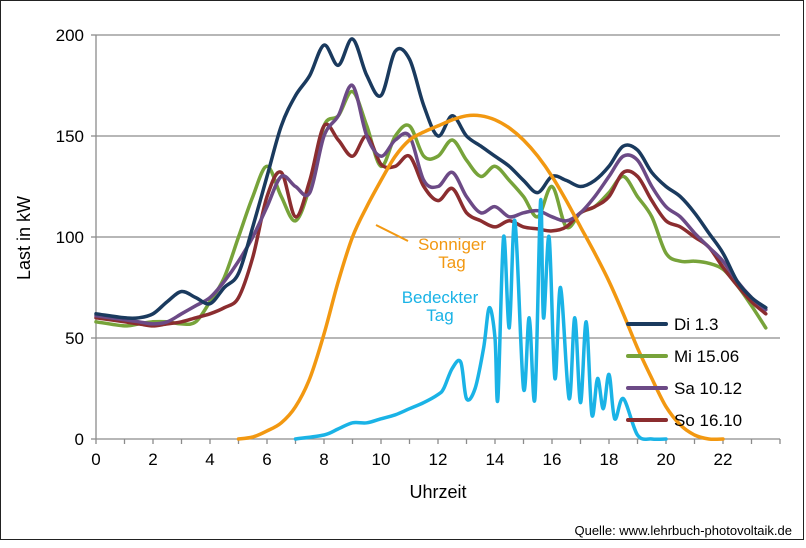 The image size is (806, 548). What do you see at coordinates (266, 459) in the screenshot?
I see `x-tick-label: 6` at bounding box center [266, 459].